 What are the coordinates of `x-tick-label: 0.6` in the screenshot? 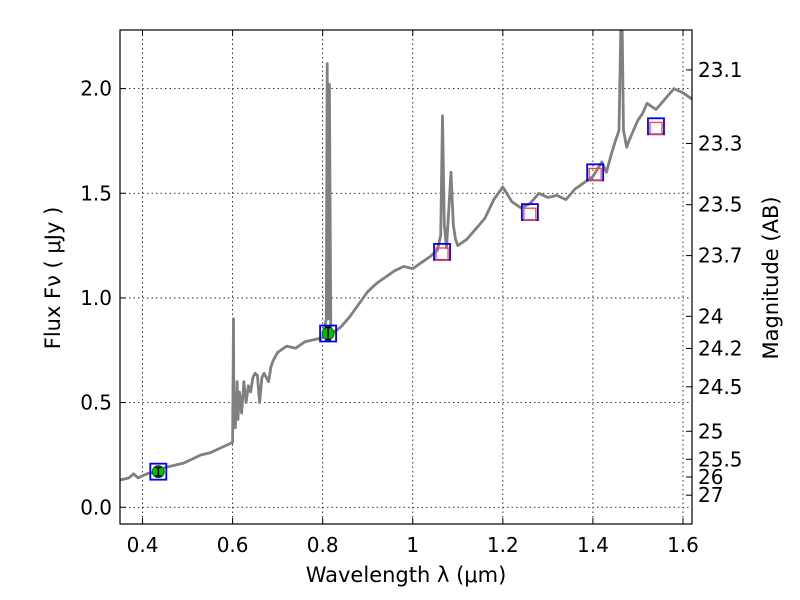 It's located at (233, 545).